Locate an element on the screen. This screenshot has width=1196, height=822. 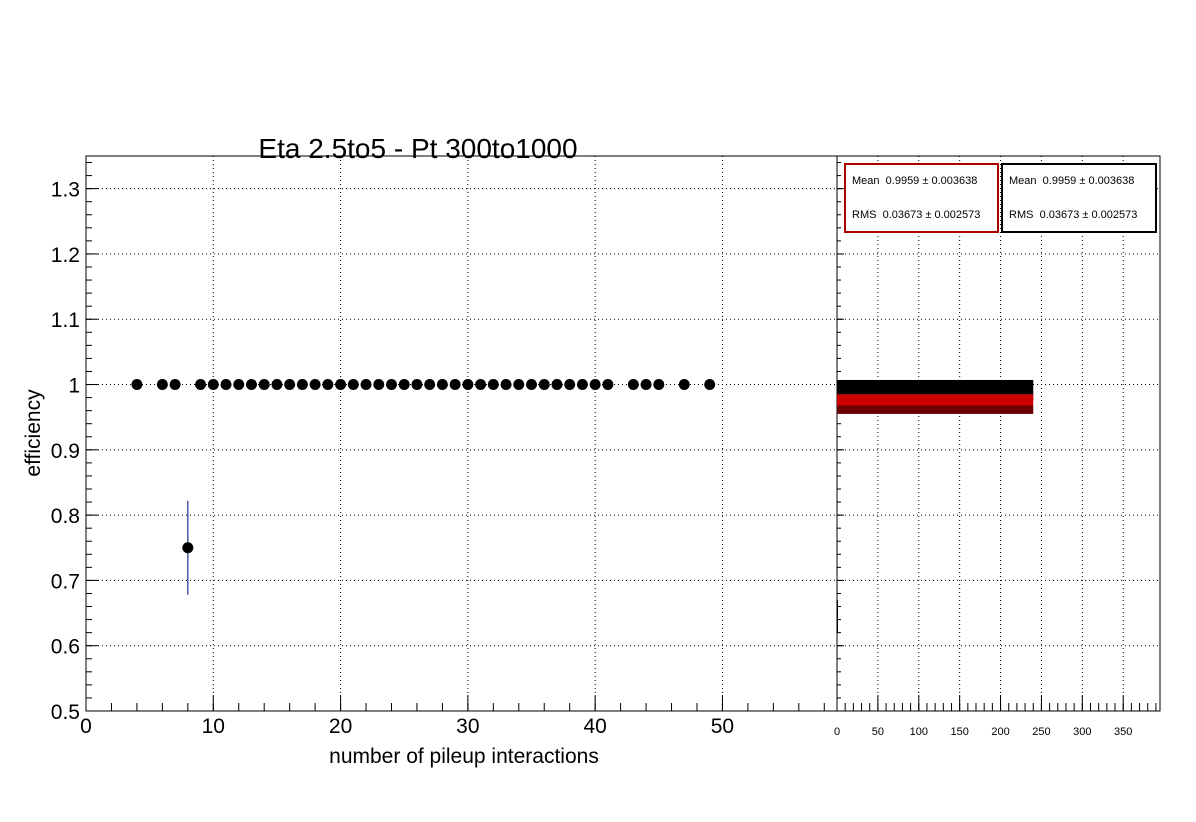
side-x-tick-label: 350 is located at coordinates (1123, 732).